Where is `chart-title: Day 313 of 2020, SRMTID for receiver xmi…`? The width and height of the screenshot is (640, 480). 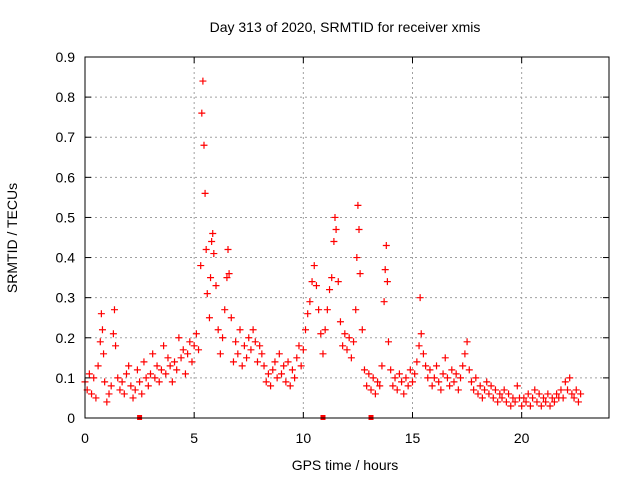
chart-title: Day 313 of 2020, SRMTID for receiver xmi… is located at coordinates (345, 27).